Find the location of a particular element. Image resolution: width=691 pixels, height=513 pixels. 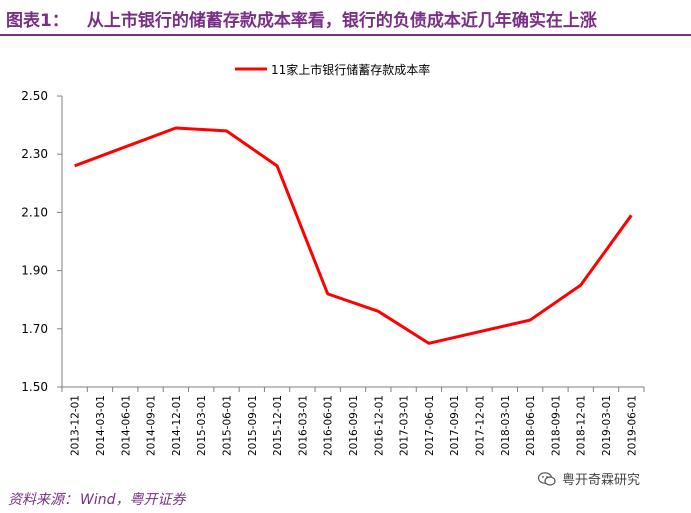

x-tick-label: 2016-12-01 is located at coordinates (379, 425).